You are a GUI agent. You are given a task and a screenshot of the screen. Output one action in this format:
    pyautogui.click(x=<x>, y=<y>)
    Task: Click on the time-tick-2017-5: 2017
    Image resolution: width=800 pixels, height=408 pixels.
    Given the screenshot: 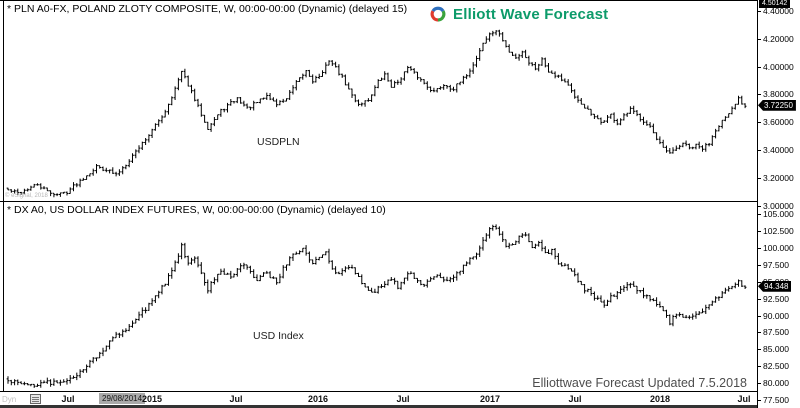 What is the action you would take?
    pyautogui.click(x=490, y=399)
    